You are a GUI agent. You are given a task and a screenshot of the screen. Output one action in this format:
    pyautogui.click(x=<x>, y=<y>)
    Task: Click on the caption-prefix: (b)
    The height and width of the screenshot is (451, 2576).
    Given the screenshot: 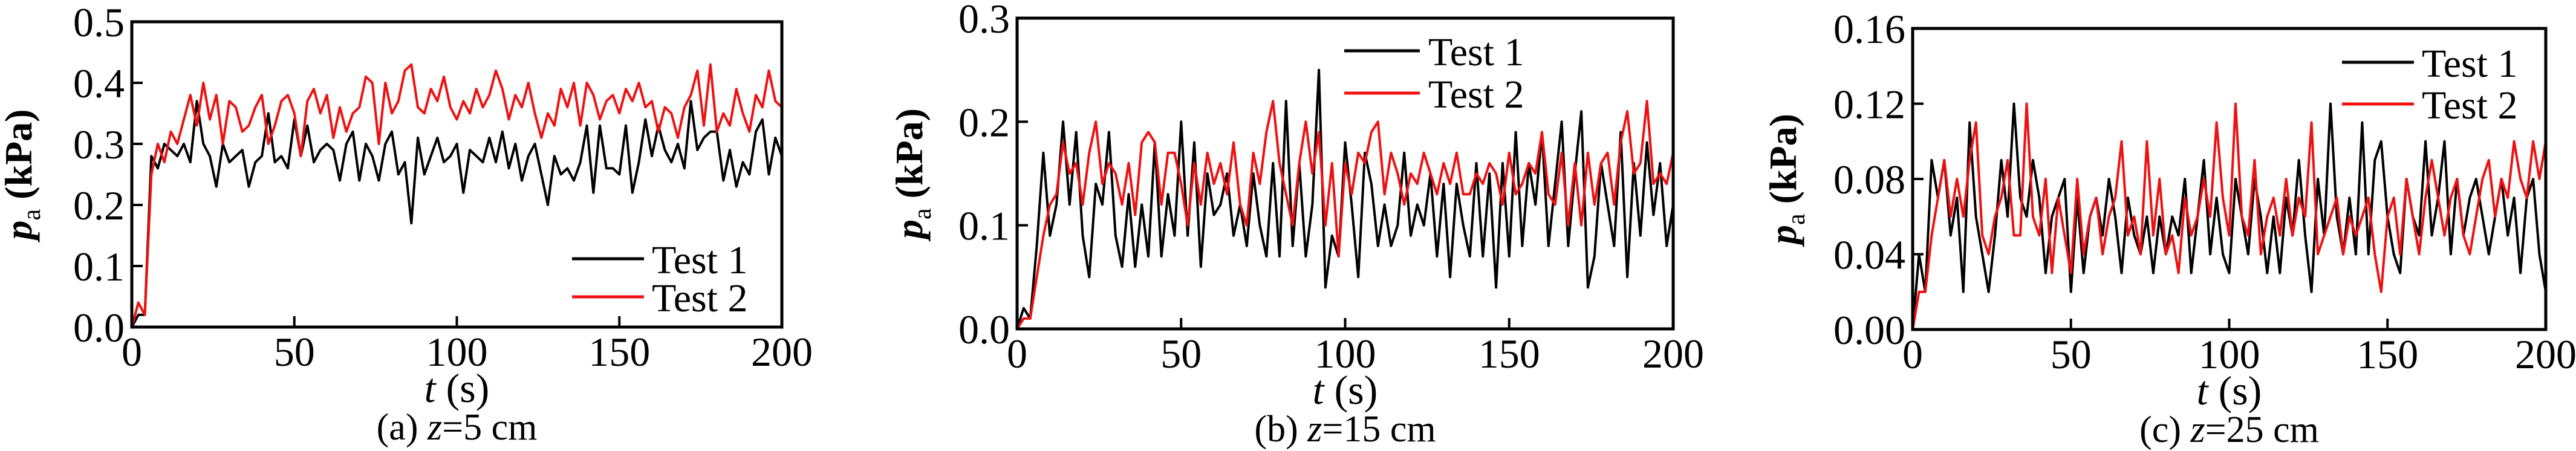 What is the action you would take?
    pyautogui.click(x=1281, y=429)
    